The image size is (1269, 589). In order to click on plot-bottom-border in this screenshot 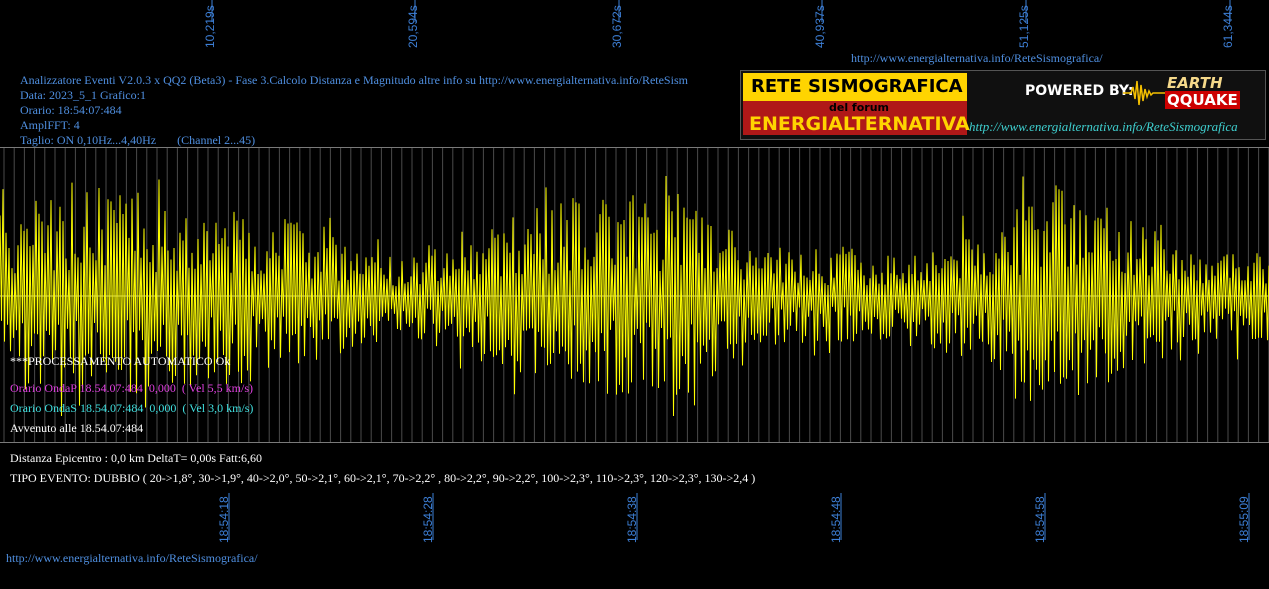, I will do `click(634, 442)`.